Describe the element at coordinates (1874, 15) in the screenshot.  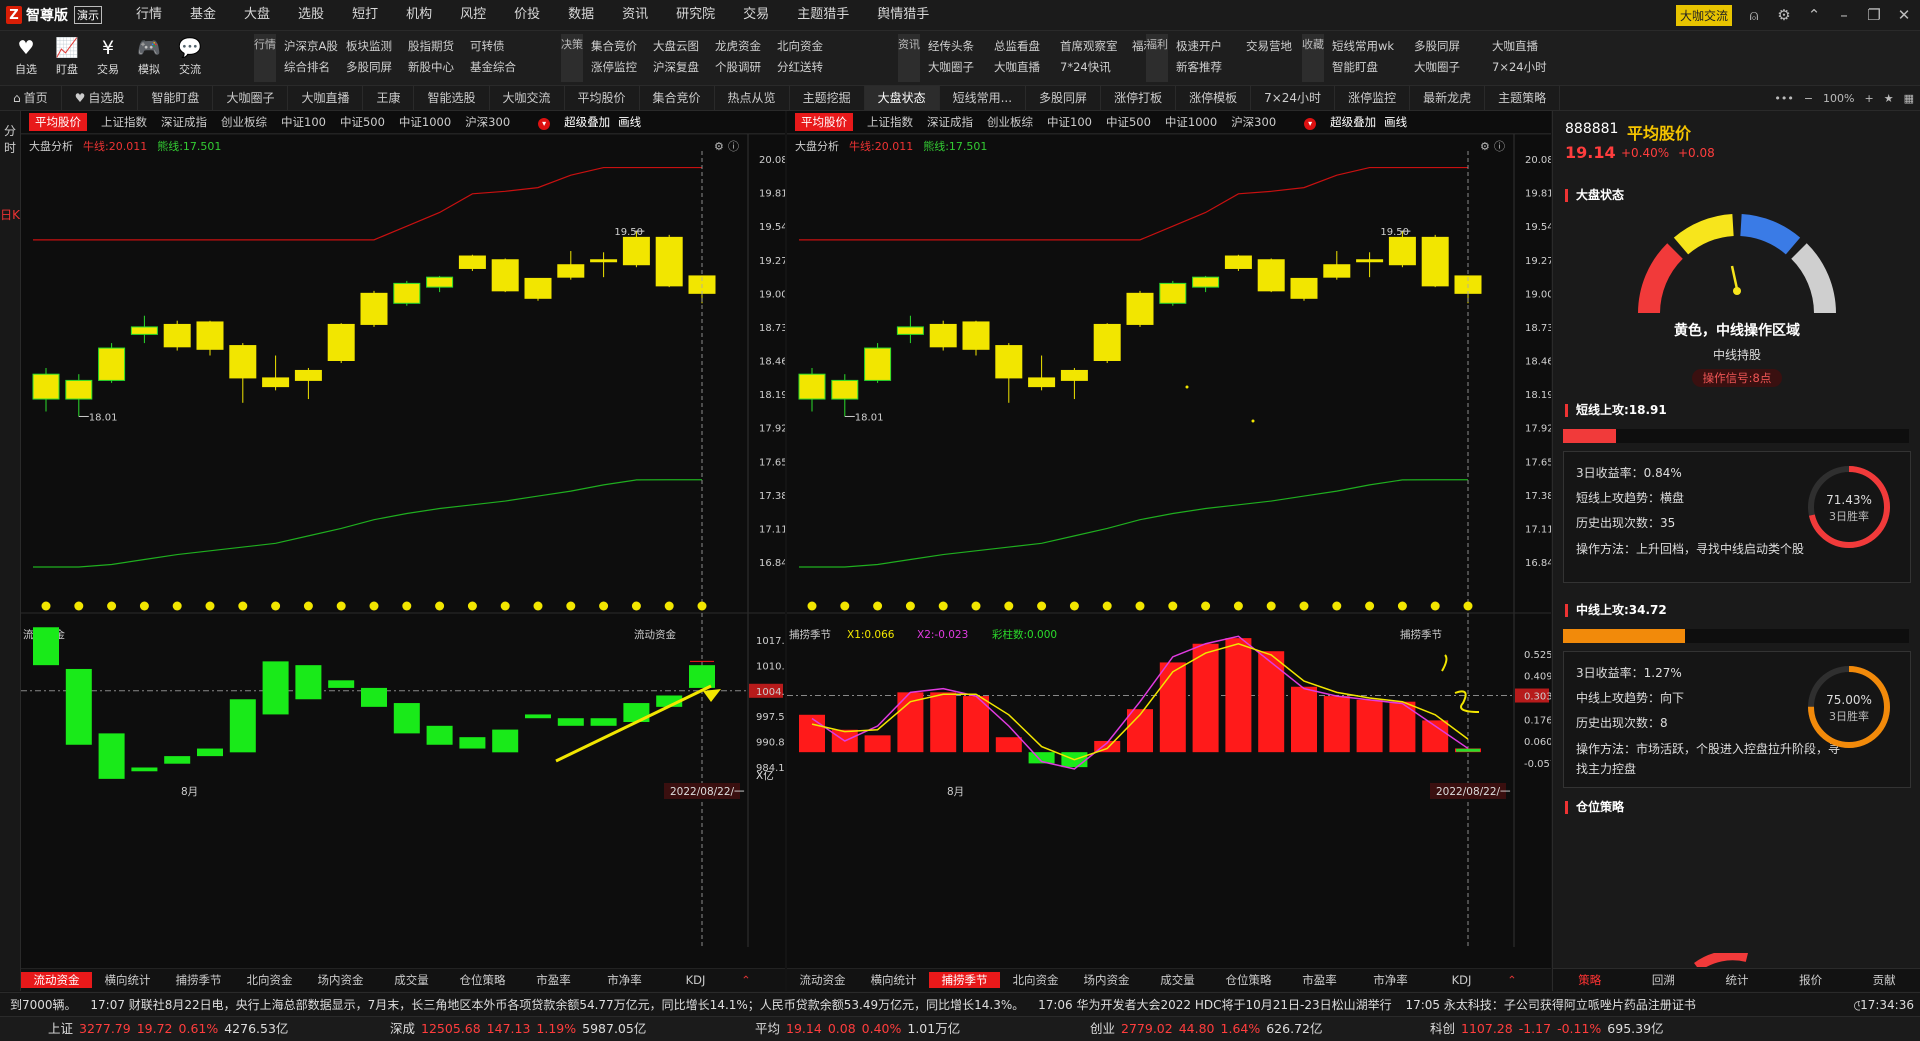
I see `restore-icon: ❐` at that location.